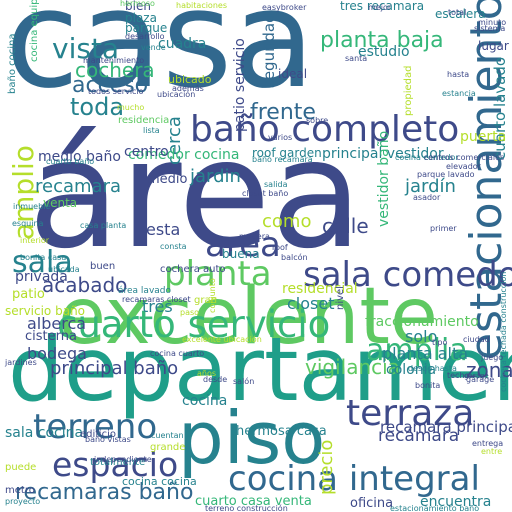  I want to click on word-santa: santa, so click(356, 58).